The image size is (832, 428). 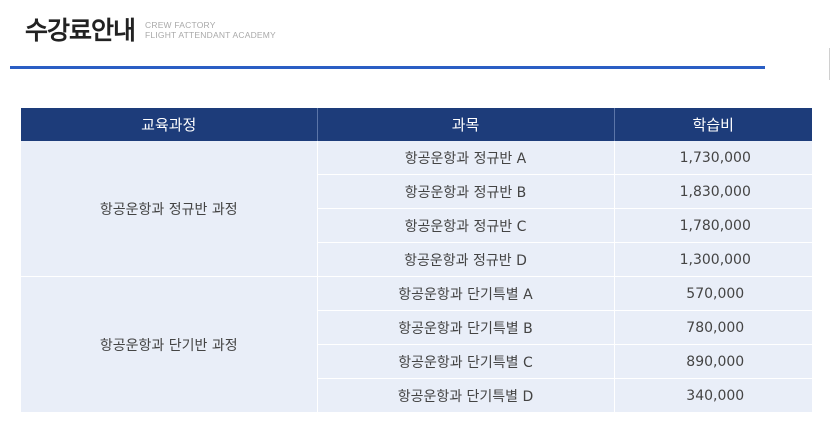 I want to click on subject-cell: 항공운항과 정규반 B, so click(x=466, y=191).